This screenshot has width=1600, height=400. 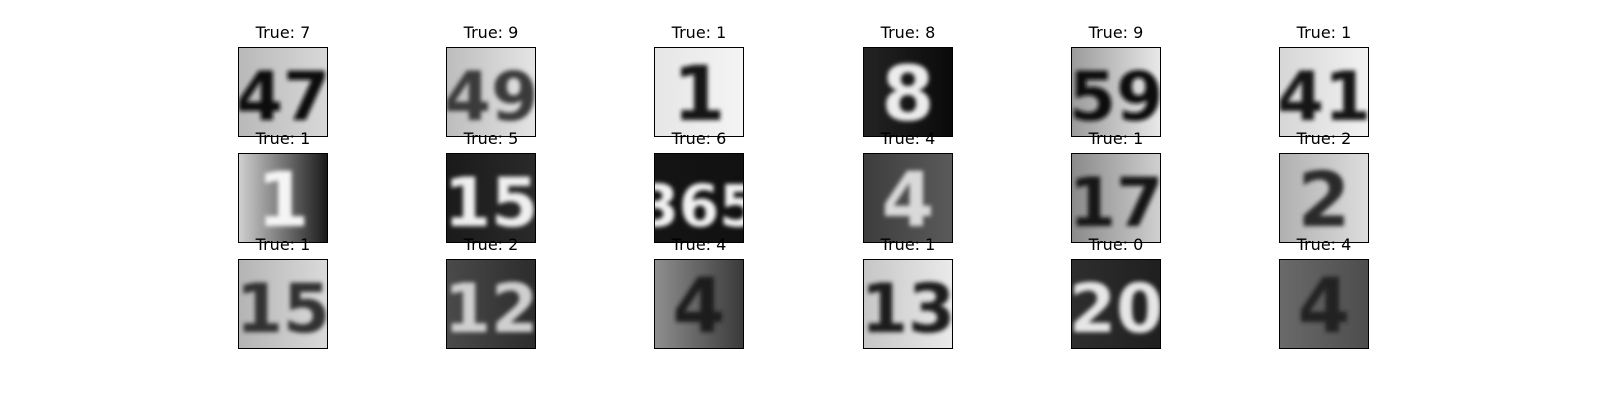 I want to click on digit-image-pixels: 365, so click(x=699, y=198).